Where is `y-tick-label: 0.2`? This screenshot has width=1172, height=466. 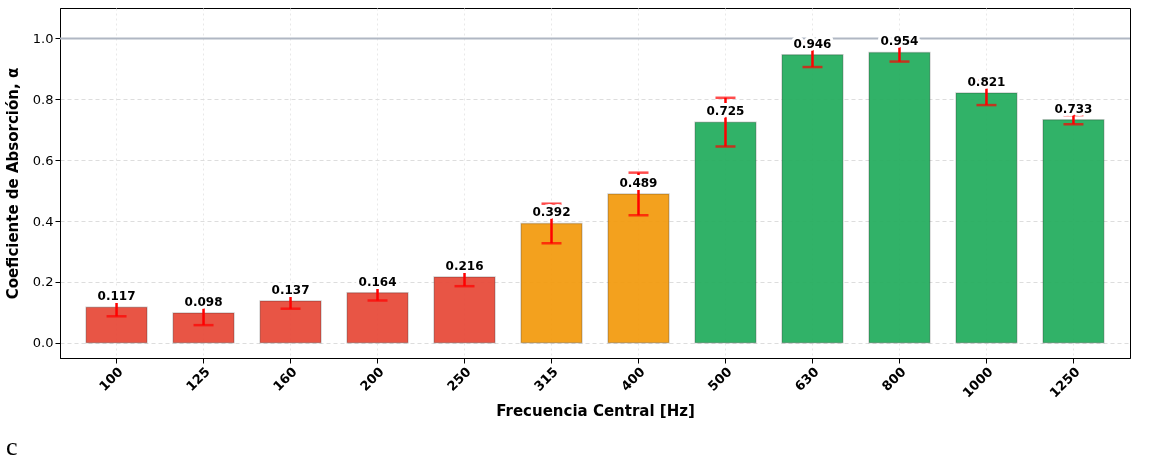 y-tick-label: 0.2 is located at coordinates (43, 282).